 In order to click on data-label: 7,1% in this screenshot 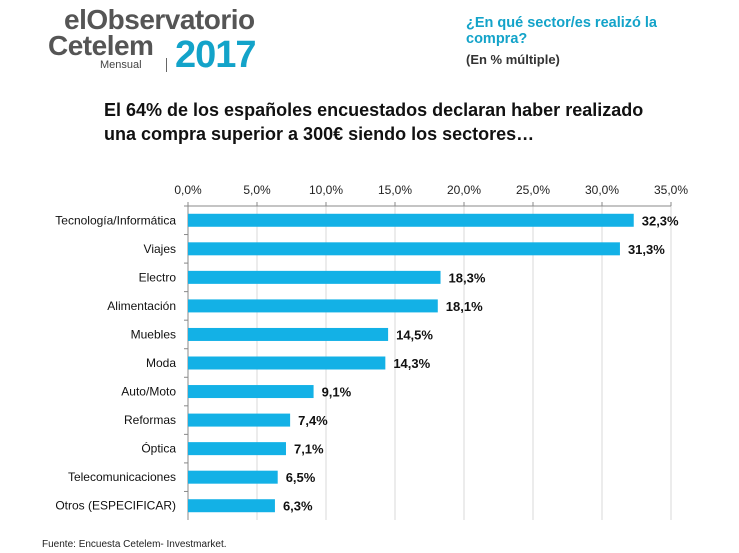, I will do `click(309, 449)`.